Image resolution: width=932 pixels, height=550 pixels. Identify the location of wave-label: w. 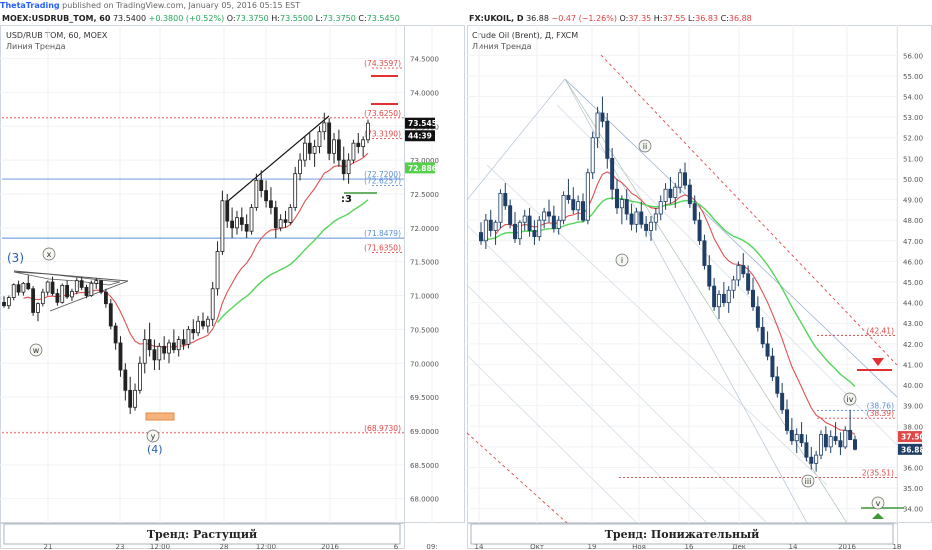
(36, 350).